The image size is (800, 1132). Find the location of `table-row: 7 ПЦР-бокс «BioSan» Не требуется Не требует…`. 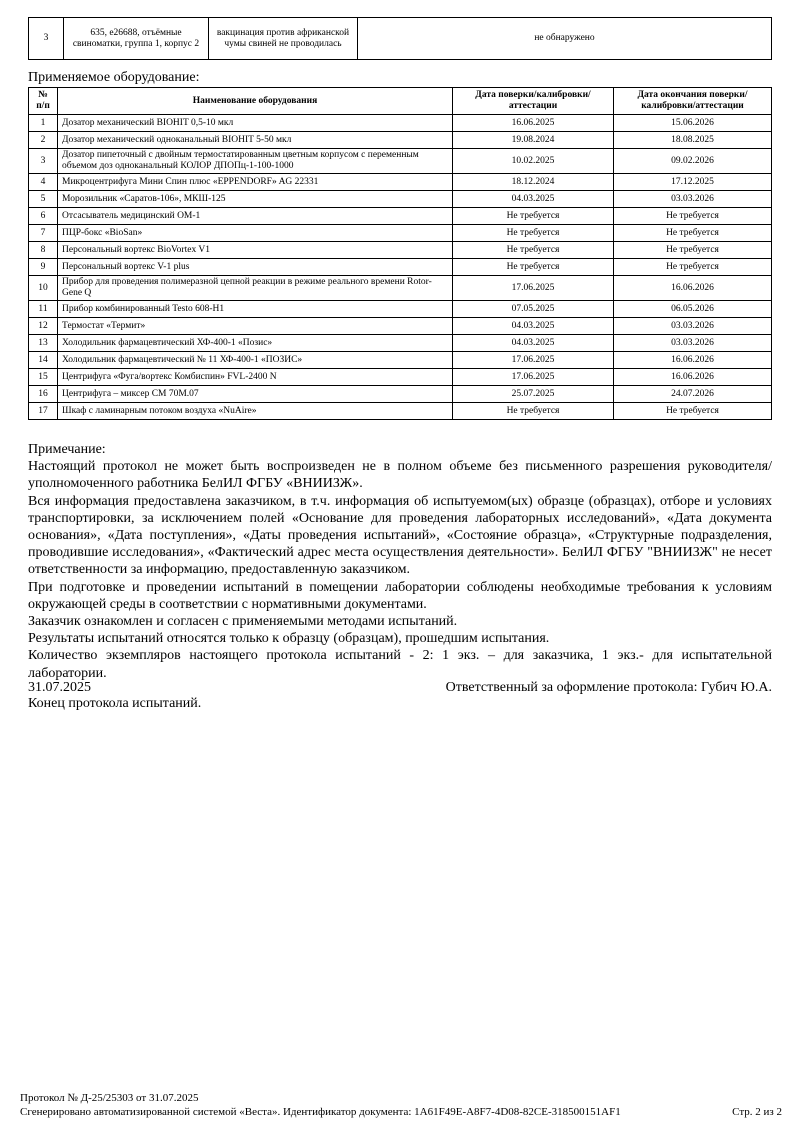

table-row: 7 ПЦР-бокс «BioSan» Не требуется Не требует… is located at coordinates (400, 233).